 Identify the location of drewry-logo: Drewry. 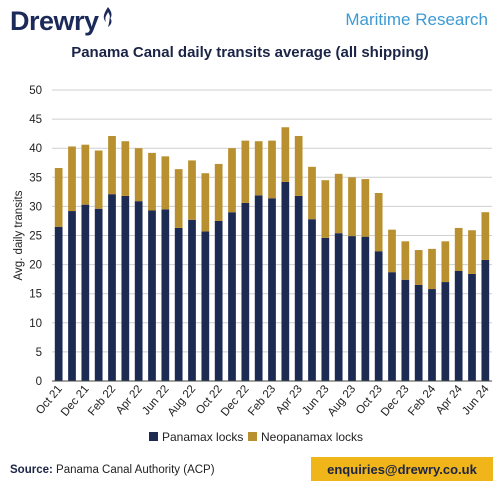
(62, 21).